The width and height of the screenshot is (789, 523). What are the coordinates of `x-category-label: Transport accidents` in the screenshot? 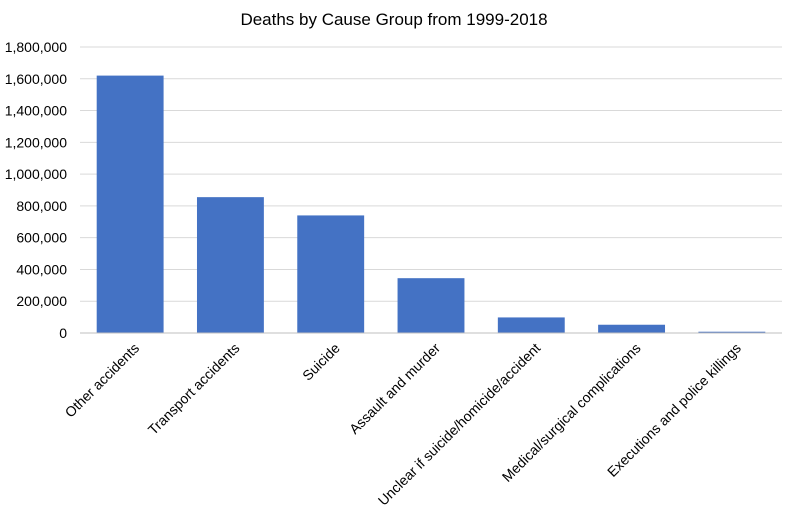 It's located at (194, 389).